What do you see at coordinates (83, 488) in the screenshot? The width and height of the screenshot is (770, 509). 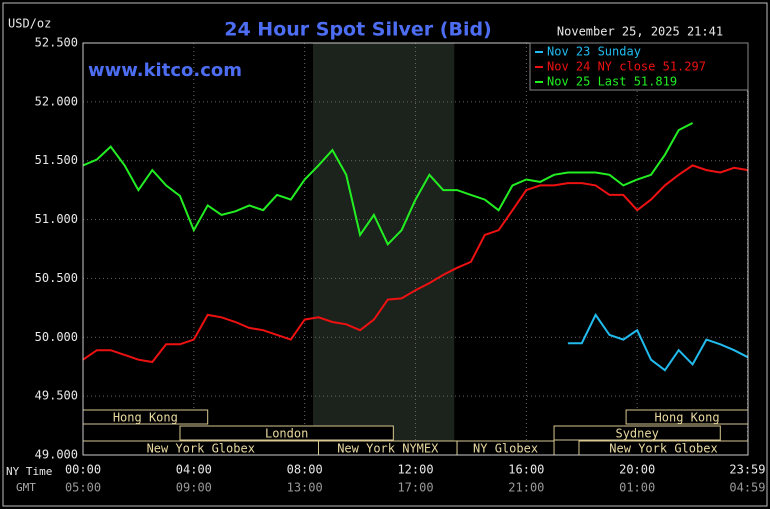 I see `x2-tick-label: 05:00` at bounding box center [83, 488].